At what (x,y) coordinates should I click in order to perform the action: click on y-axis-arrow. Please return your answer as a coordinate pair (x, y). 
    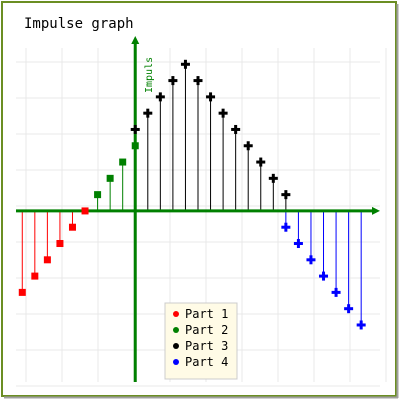
    Looking at the image, I should click on (135, 40).